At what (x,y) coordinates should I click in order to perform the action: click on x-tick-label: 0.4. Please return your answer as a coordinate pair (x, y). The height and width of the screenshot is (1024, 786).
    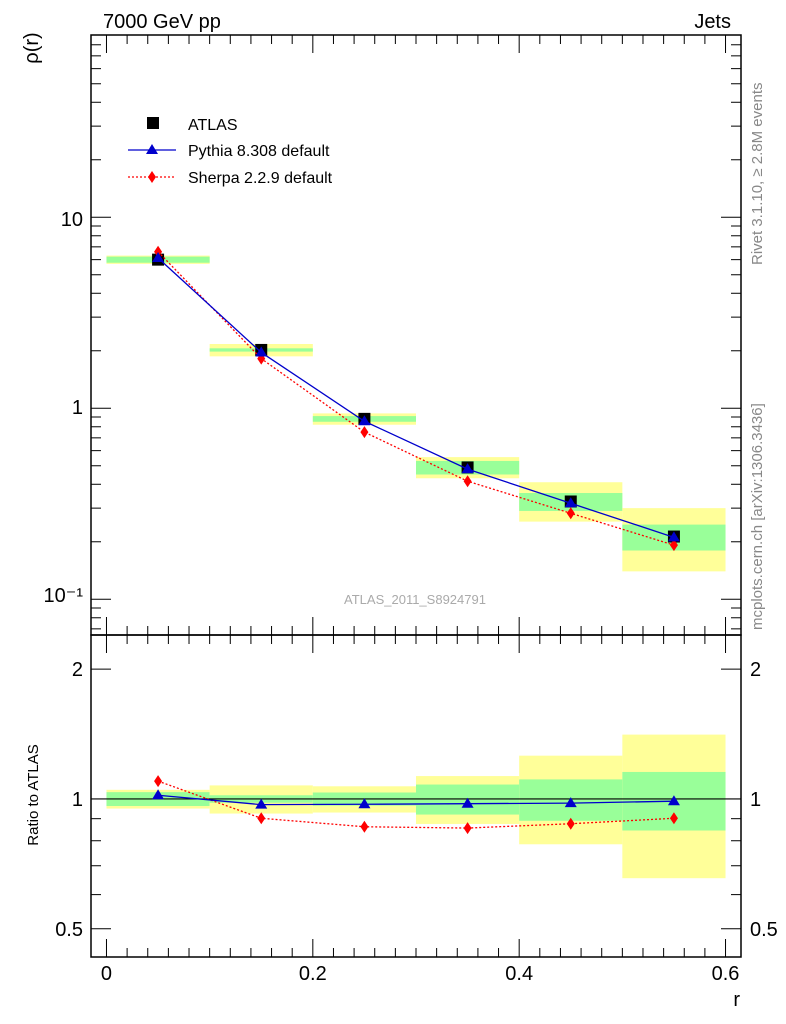
    Looking at the image, I should click on (519, 974).